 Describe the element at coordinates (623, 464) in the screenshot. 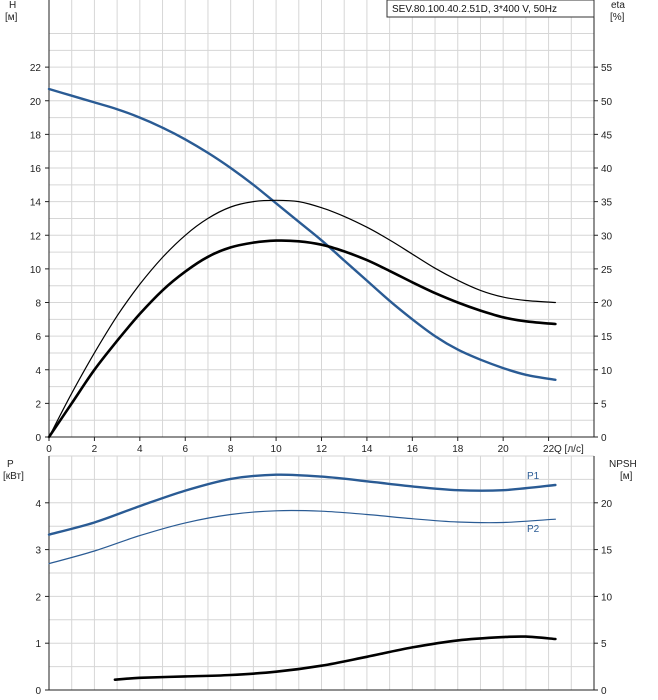

I see `bottom-right-axis-title: NPSH` at that location.